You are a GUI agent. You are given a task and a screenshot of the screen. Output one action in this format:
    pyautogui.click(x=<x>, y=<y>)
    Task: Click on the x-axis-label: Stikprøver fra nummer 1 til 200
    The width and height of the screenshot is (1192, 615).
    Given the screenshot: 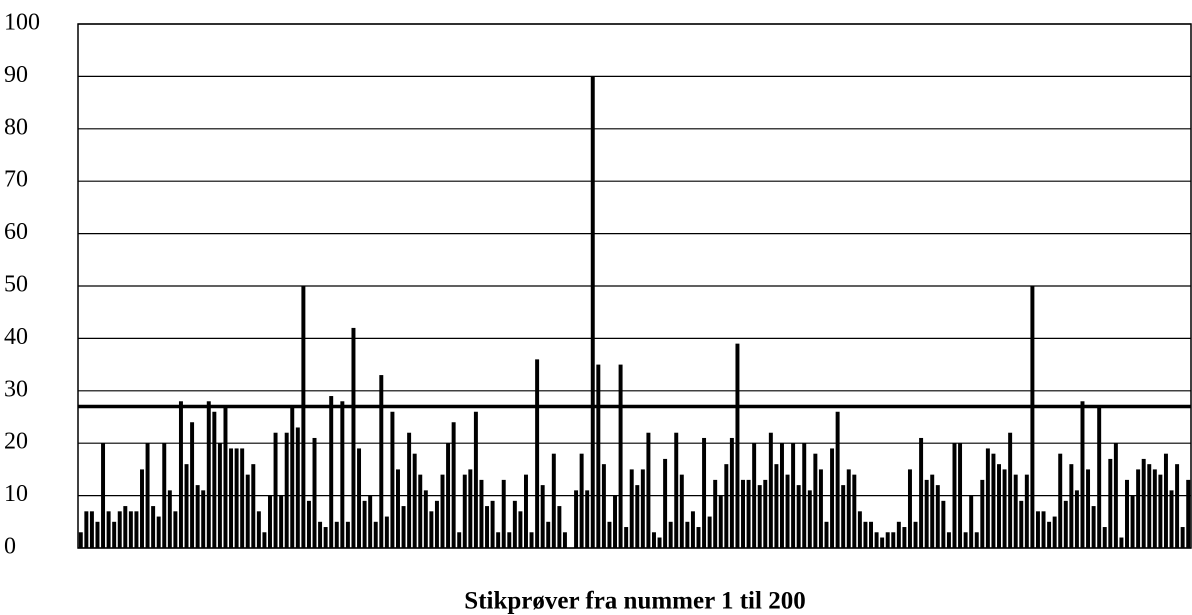 What is the action you would take?
    pyautogui.click(x=634, y=601)
    